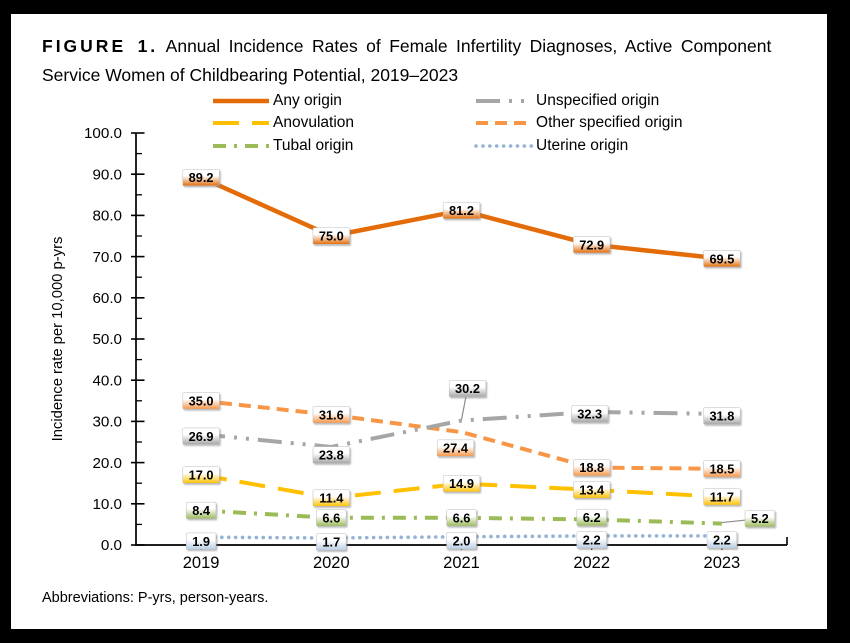 The width and height of the screenshot is (850, 643). What do you see at coordinates (107, 298) in the screenshot?
I see `svg-text: 60.0` at bounding box center [107, 298].